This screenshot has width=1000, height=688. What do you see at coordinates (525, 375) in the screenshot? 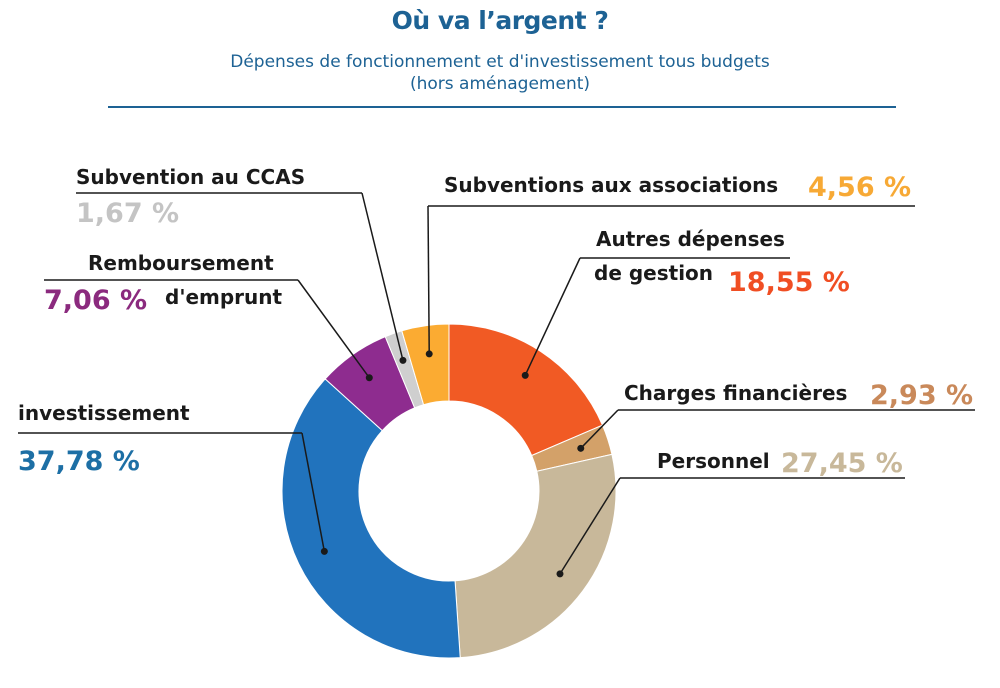
I see `leader-dot-autres-depenses-de-gestion` at bounding box center [525, 375].